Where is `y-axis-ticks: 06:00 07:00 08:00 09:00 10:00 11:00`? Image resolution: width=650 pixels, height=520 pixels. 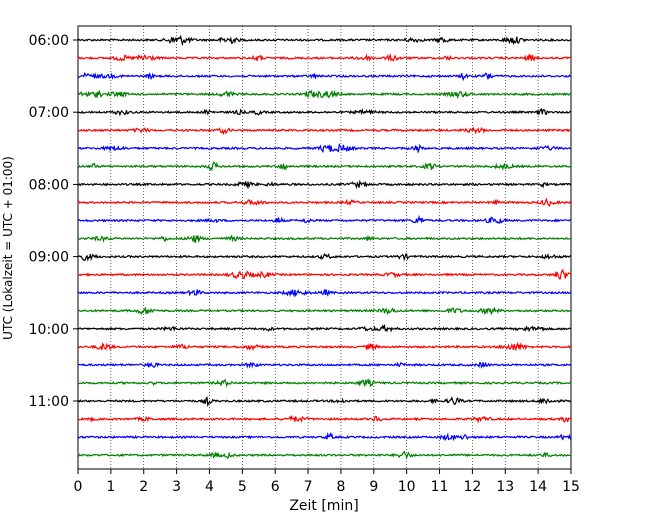
y-axis-ticks: 06:00 07:00 08:00 09:00 10:00 11:00 is located at coordinates (53, 221).